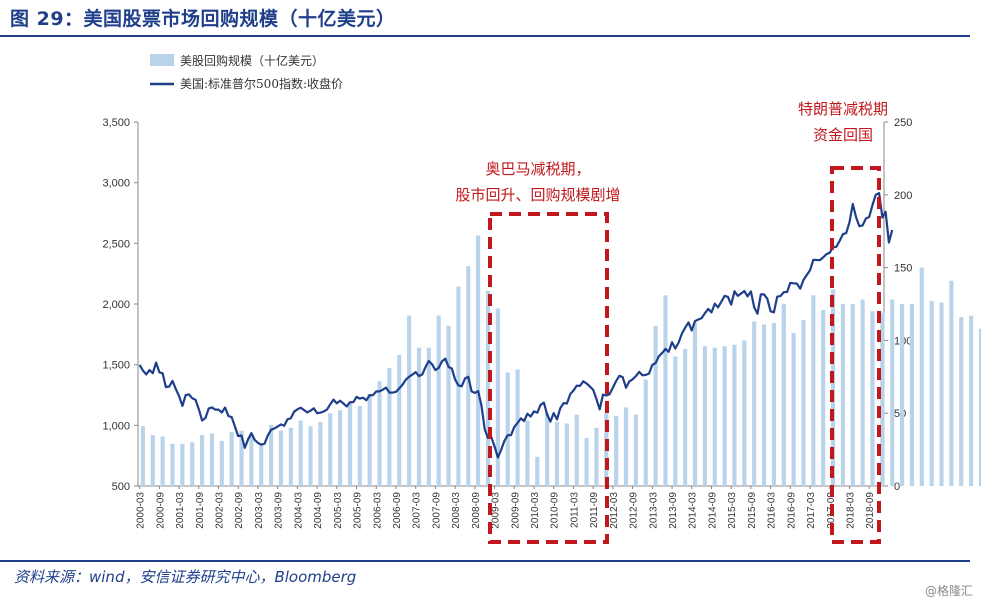 This screenshot has width=981, height=603. Describe the element at coordinates (948, 591) in the screenshot. I see `watermark: @格隆汇` at that location.